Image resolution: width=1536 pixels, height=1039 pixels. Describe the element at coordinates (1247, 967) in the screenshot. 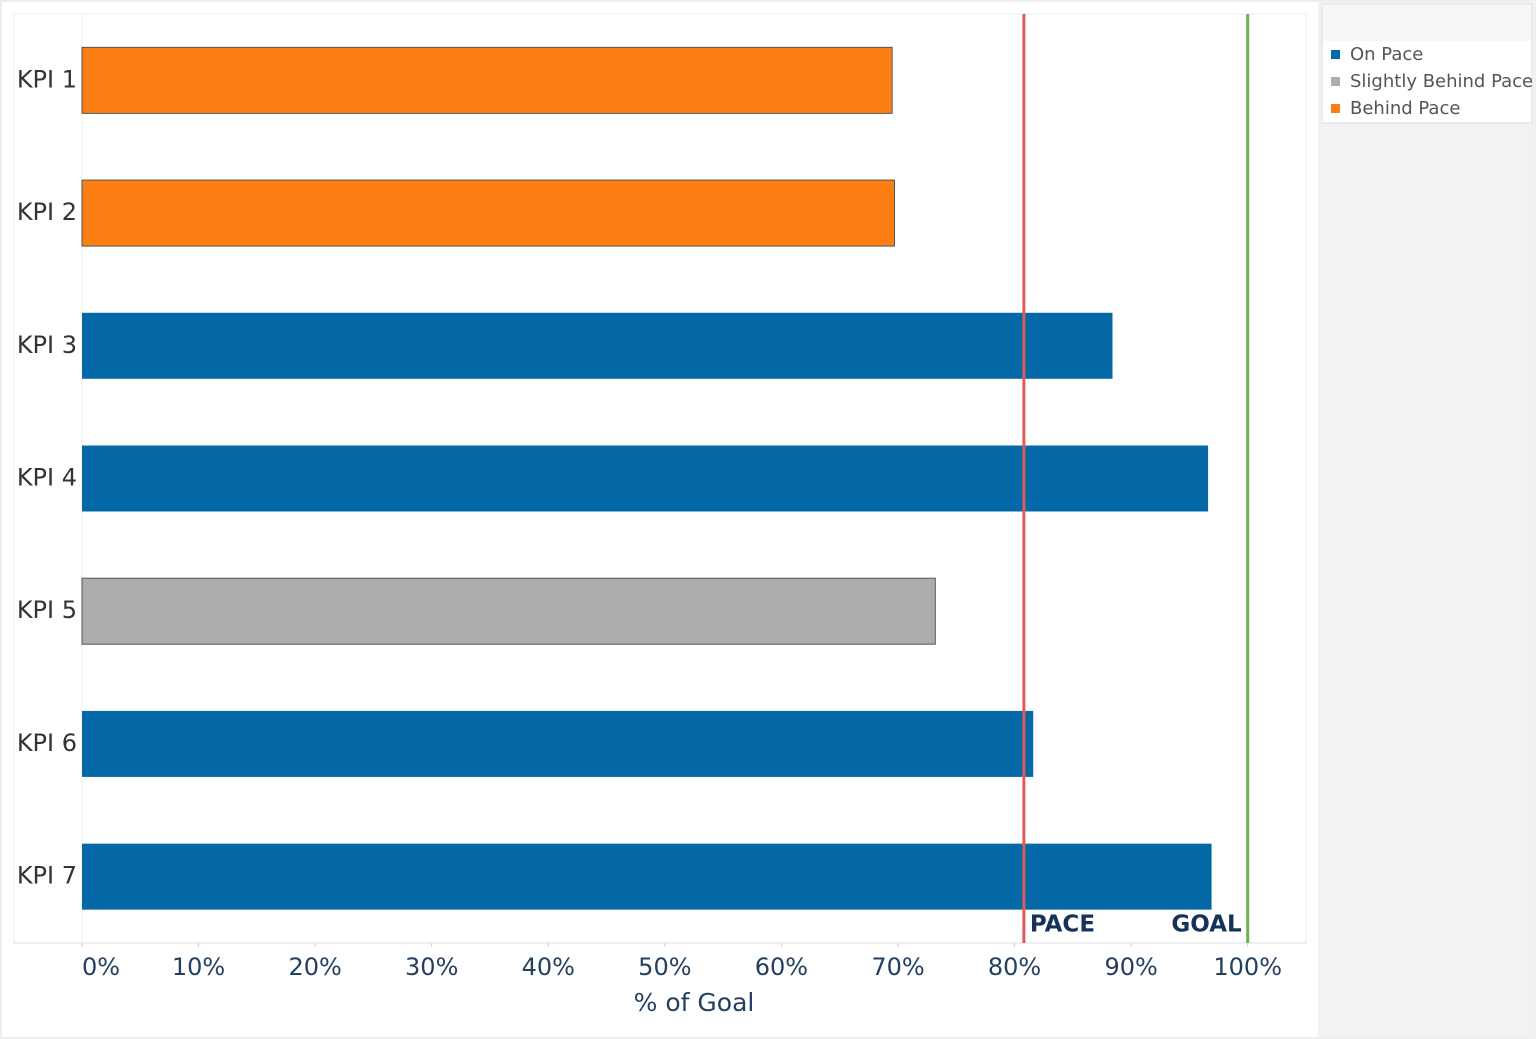

I see `x-tick-label: 100%` at that location.